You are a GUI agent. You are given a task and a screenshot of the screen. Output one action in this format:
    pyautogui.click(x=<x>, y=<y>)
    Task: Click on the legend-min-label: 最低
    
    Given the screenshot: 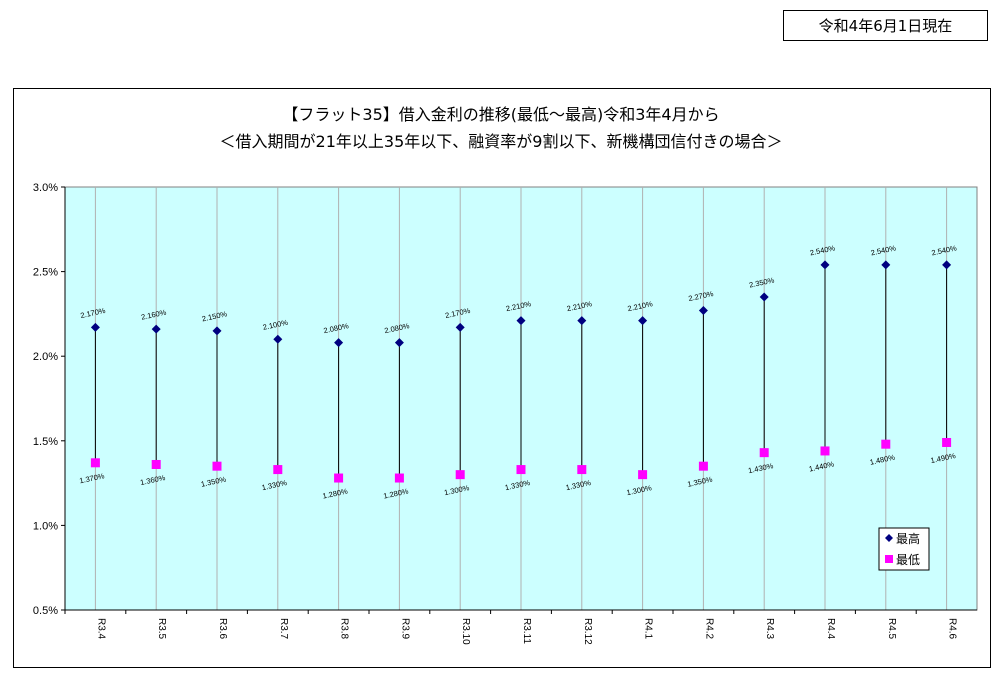 What is the action you would take?
    pyautogui.click(x=908, y=560)
    